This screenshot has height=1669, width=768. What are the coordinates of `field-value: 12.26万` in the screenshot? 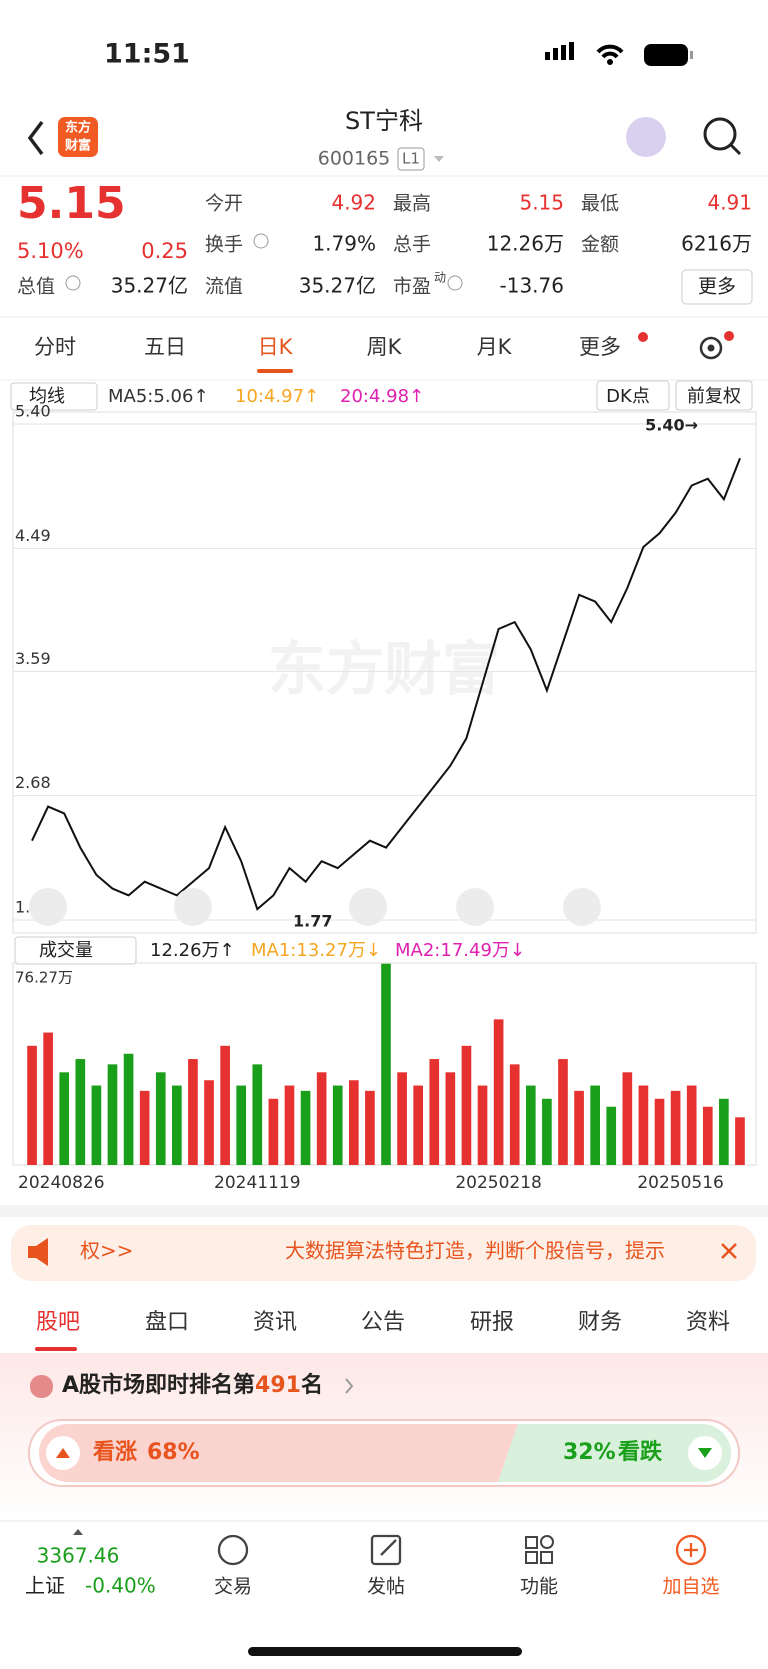 It's located at (525, 244).